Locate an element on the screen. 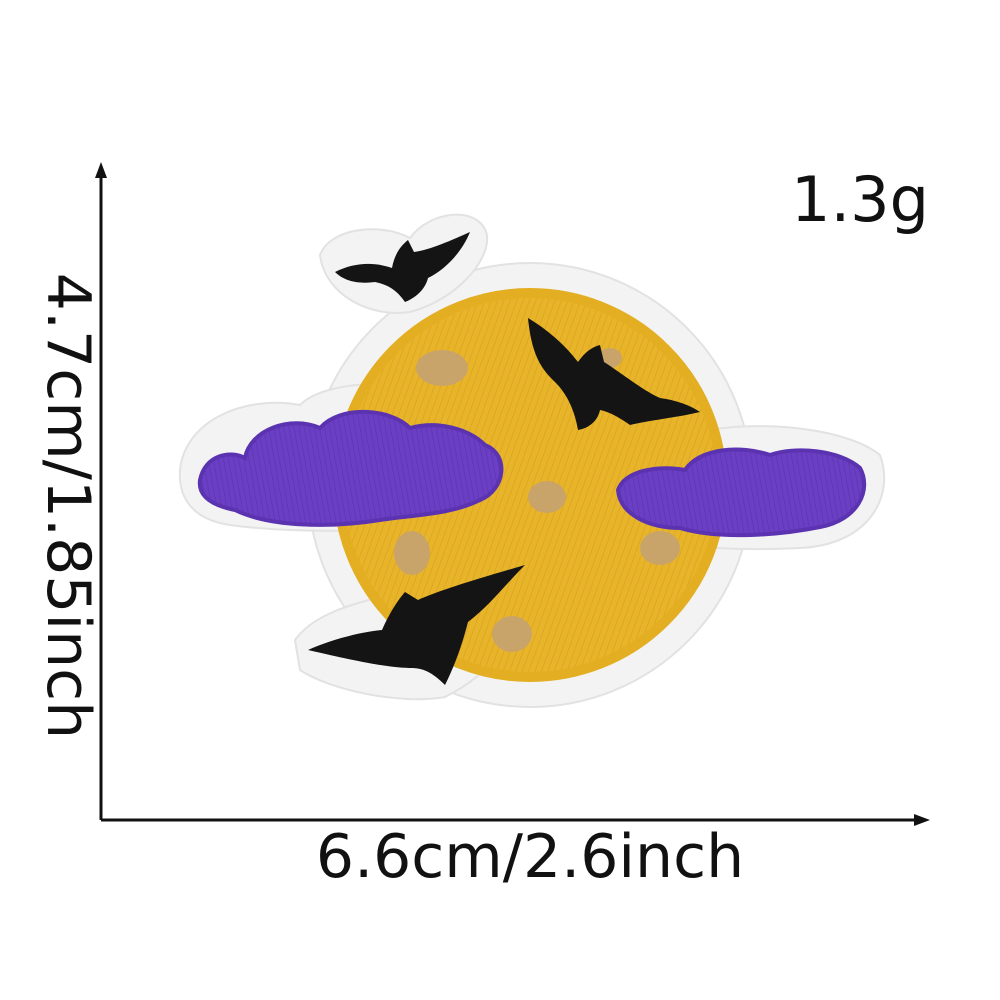 This screenshot has width=1000, height=1000. right-arrow-icon is located at coordinates (922, 820).